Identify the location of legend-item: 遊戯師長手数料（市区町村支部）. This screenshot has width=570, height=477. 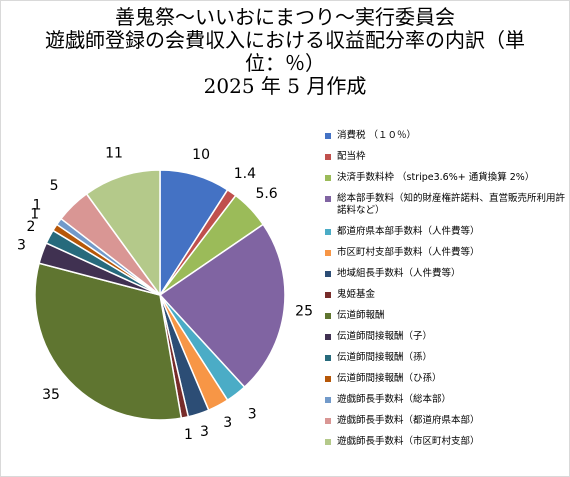
(445, 442).